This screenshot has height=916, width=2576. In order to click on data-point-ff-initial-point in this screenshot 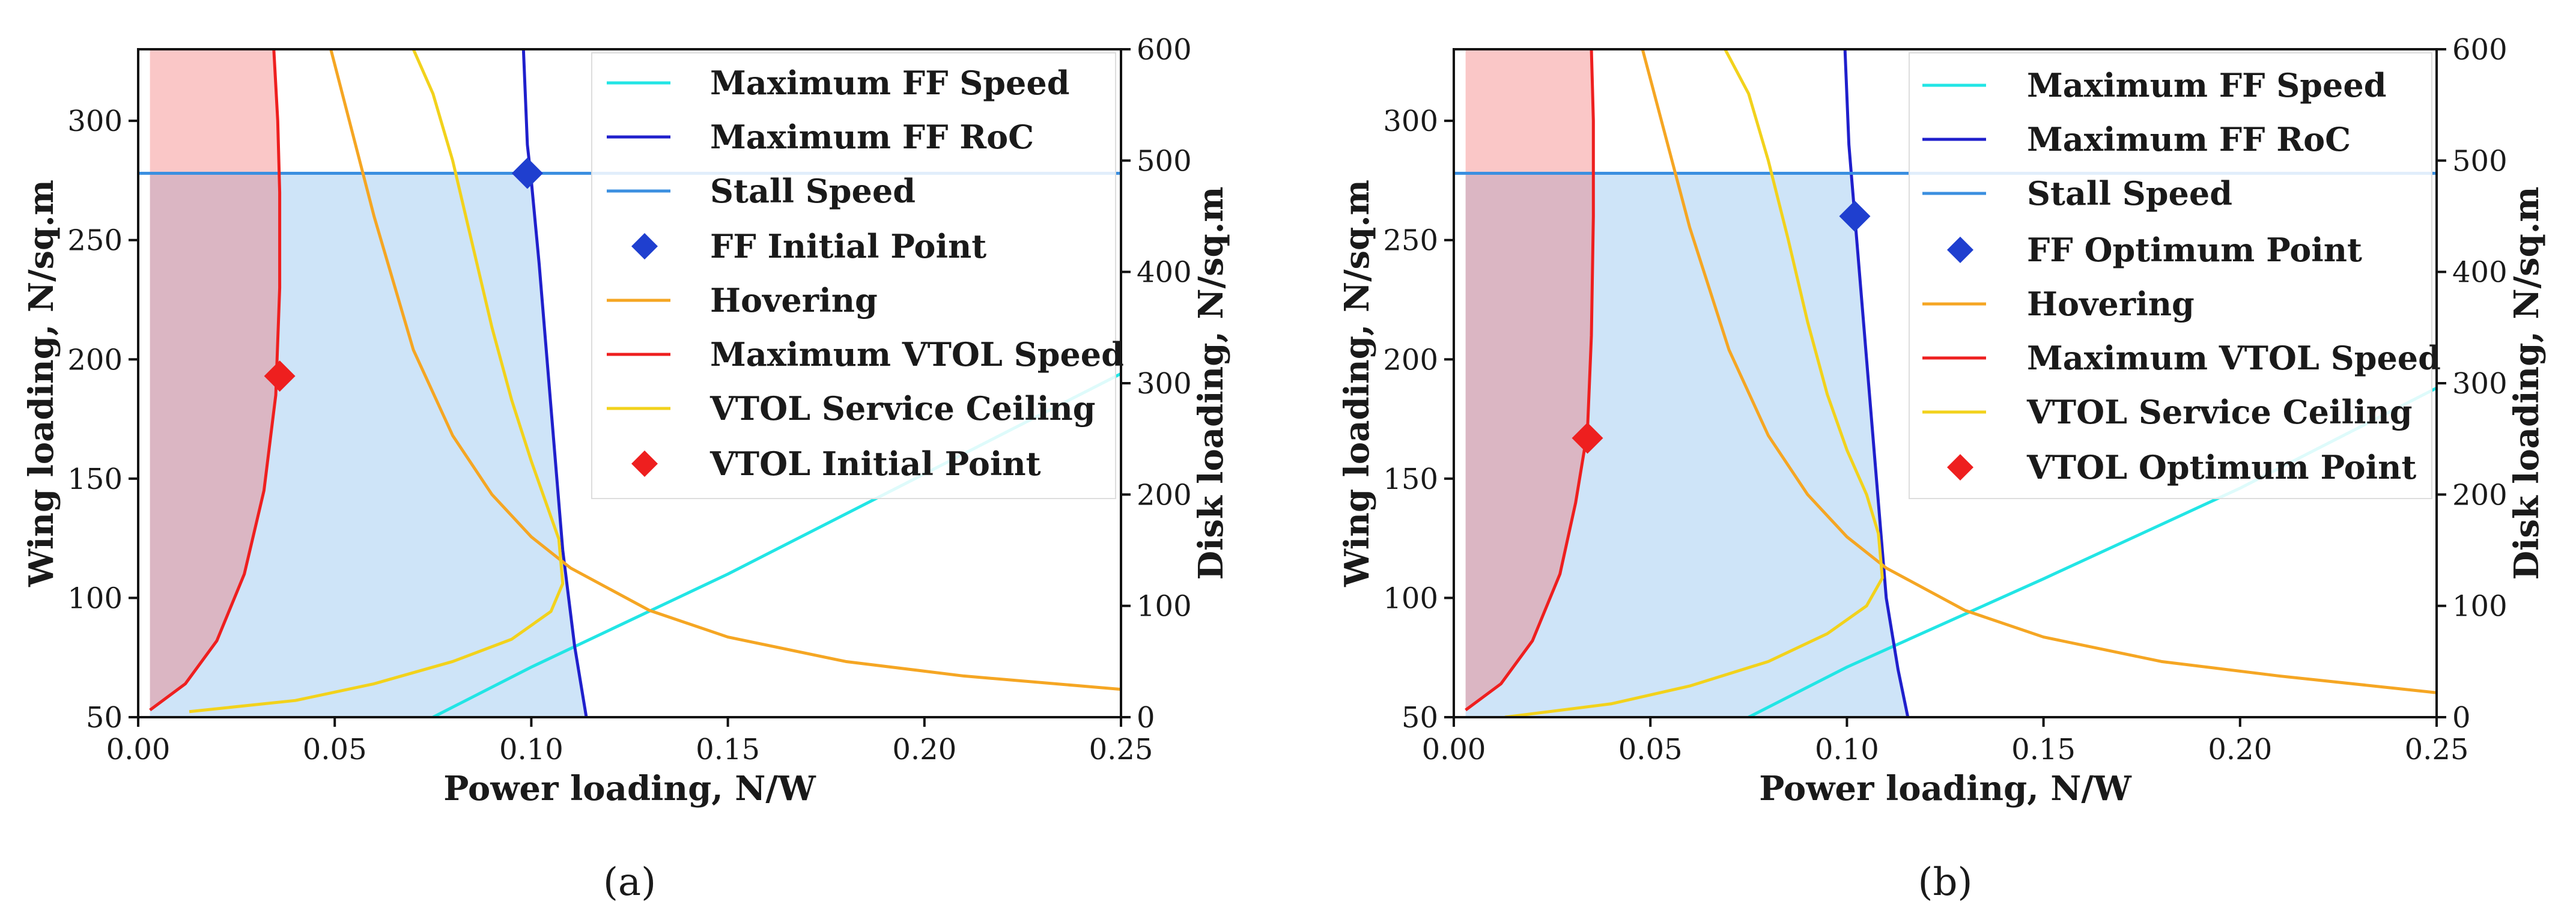, I will do `click(527, 173)`.